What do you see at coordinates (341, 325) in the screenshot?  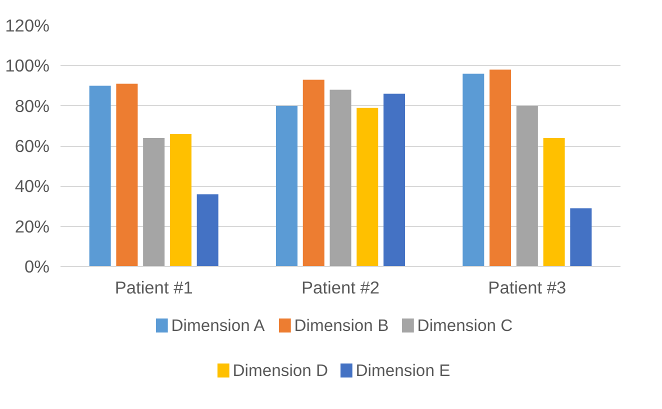 I see `legend-label: Dimension B` at bounding box center [341, 325].